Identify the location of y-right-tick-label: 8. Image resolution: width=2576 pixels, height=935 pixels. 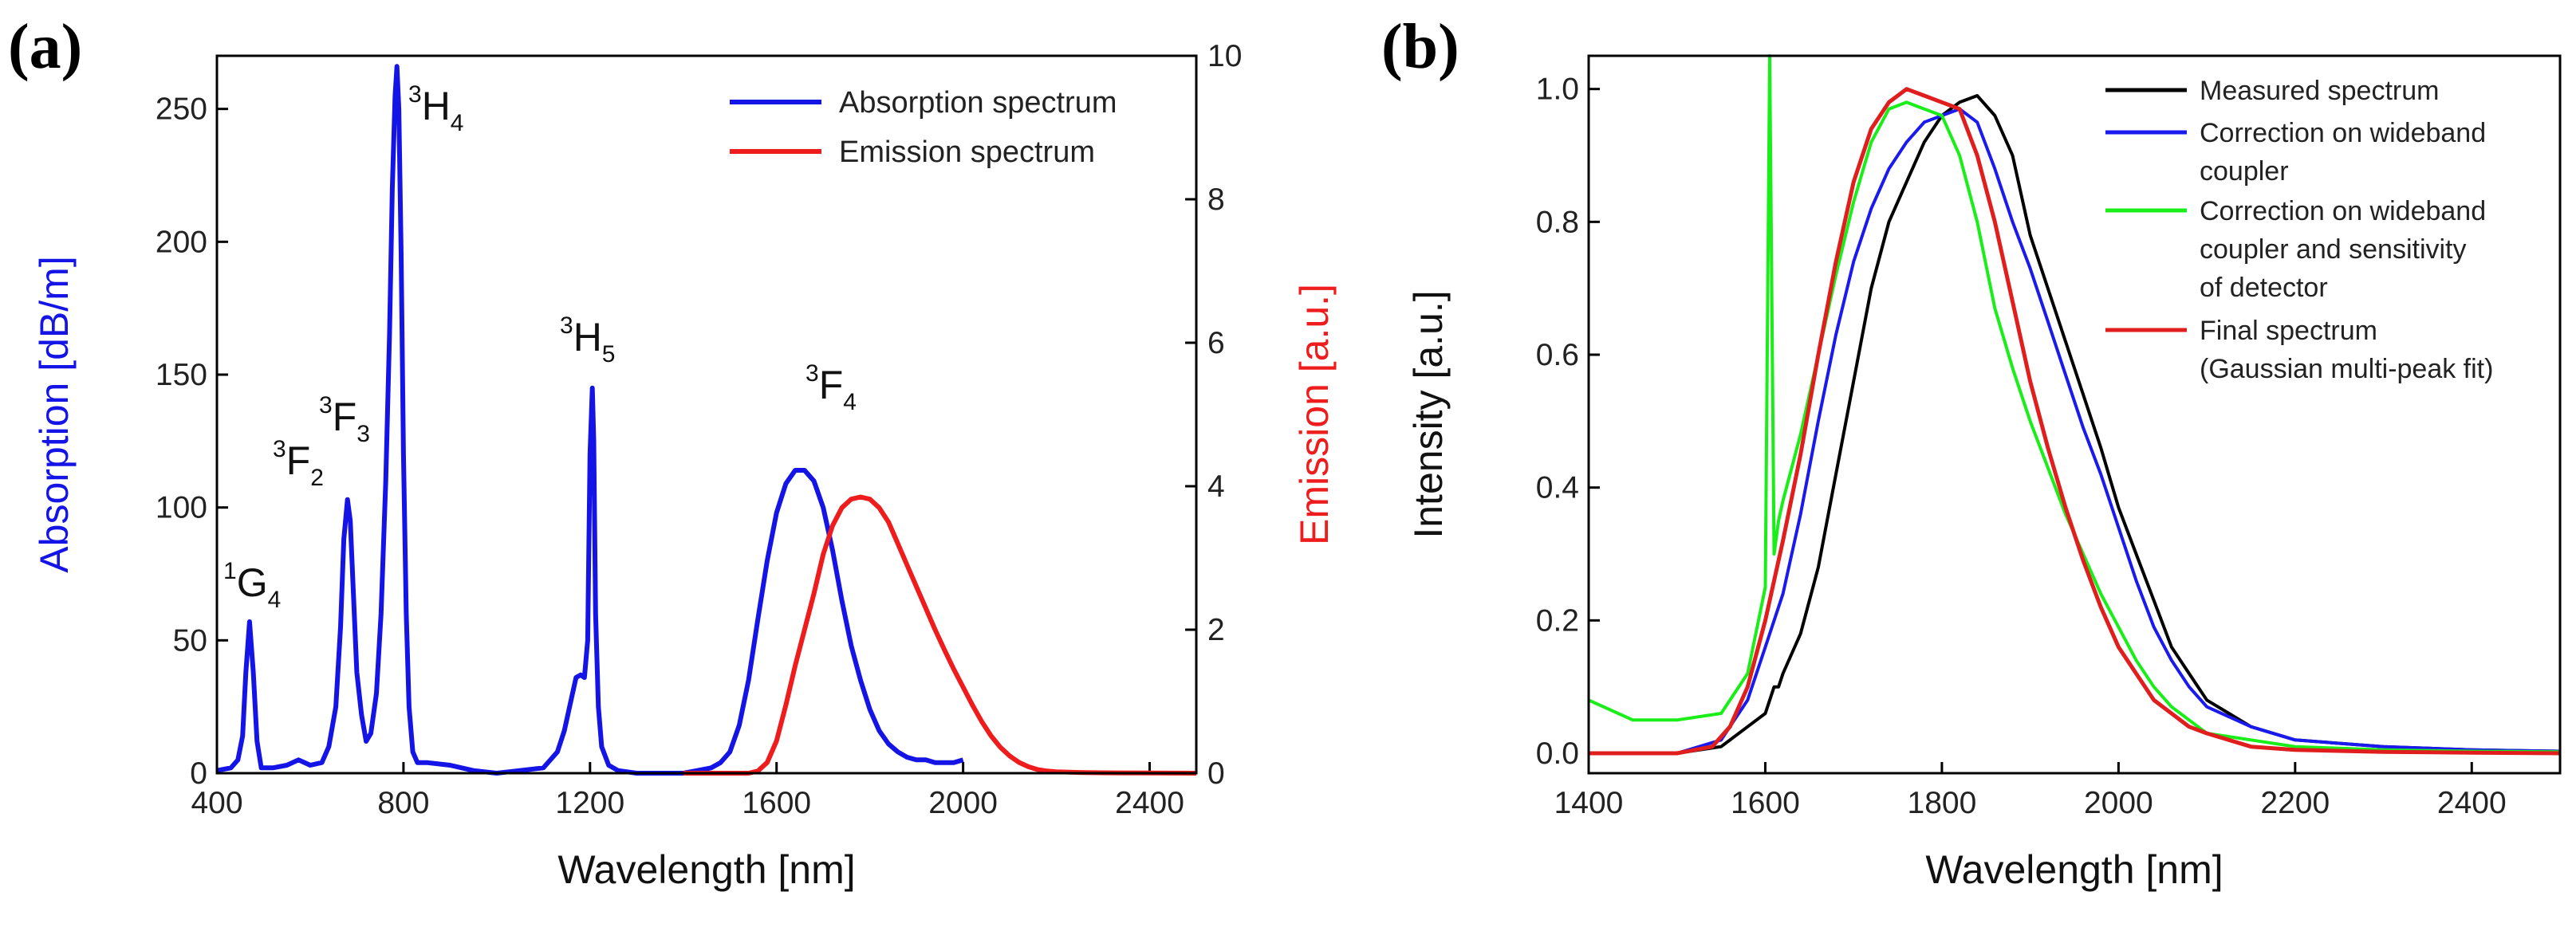
(1216, 200).